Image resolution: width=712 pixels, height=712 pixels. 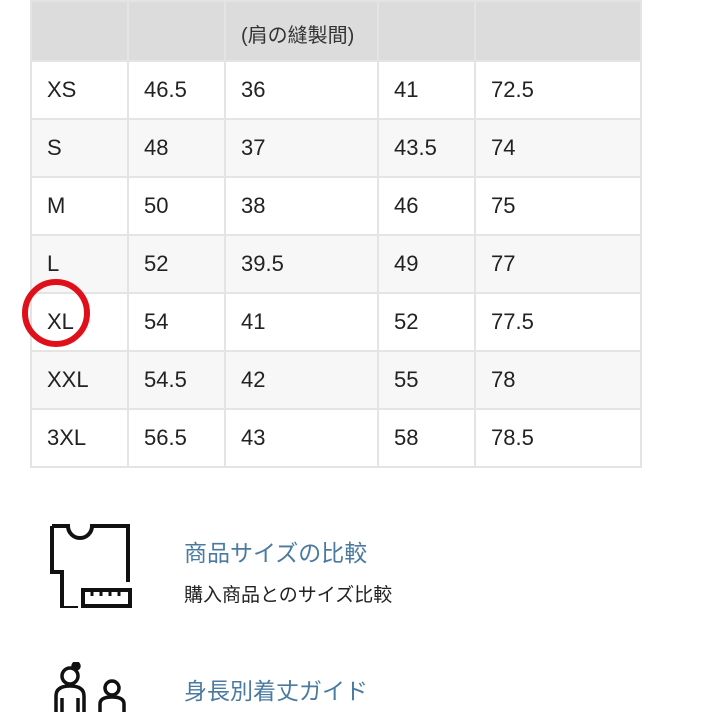 I want to click on measurement-cell: 55, so click(x=426, y=380).